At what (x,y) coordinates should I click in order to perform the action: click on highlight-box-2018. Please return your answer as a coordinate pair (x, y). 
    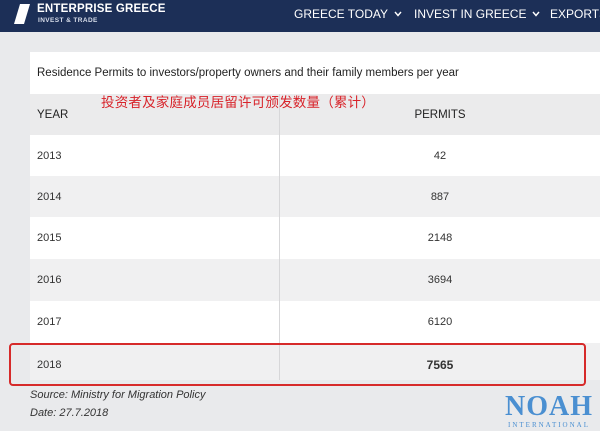
    Looking at the image, I should click on (297, 364).